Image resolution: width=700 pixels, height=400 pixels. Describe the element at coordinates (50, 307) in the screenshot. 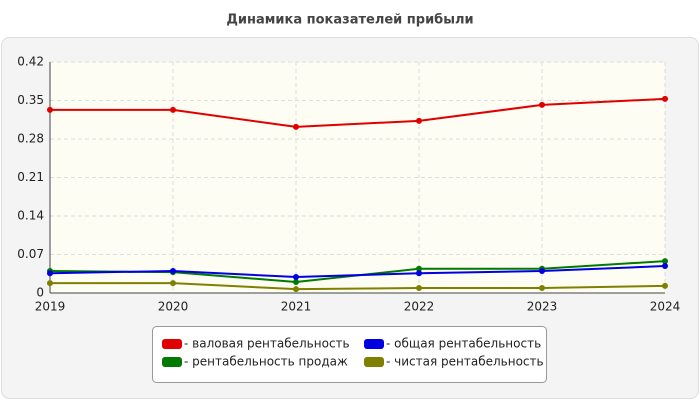

I see `x-tick-label: 2019` at that location.